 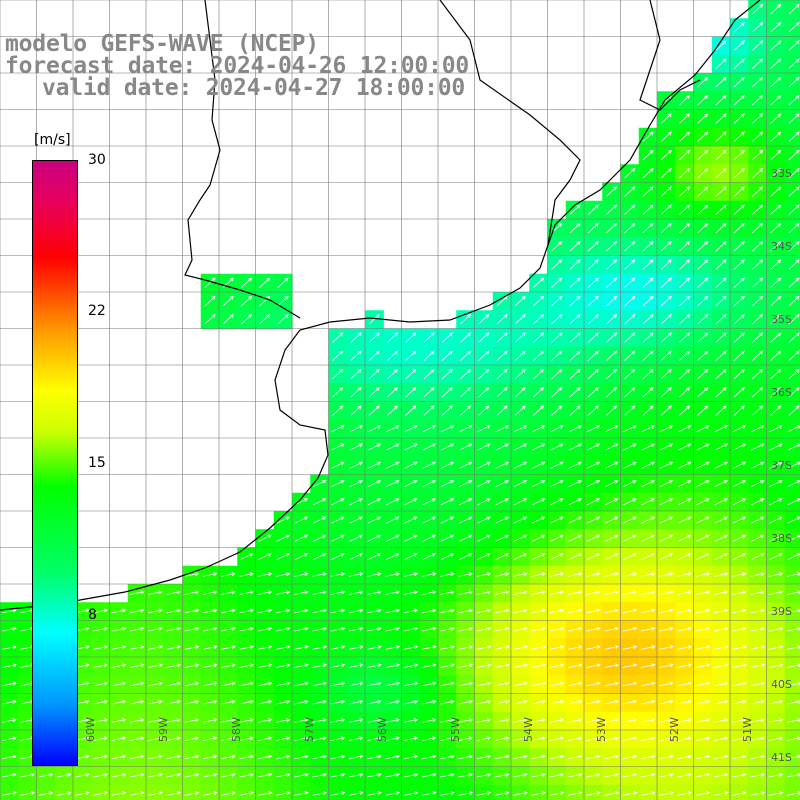 What do you see at coordinates (163, 729) in the screenshot?
I see `lon-label-59w: 59W` at bounding box center [163, 729].